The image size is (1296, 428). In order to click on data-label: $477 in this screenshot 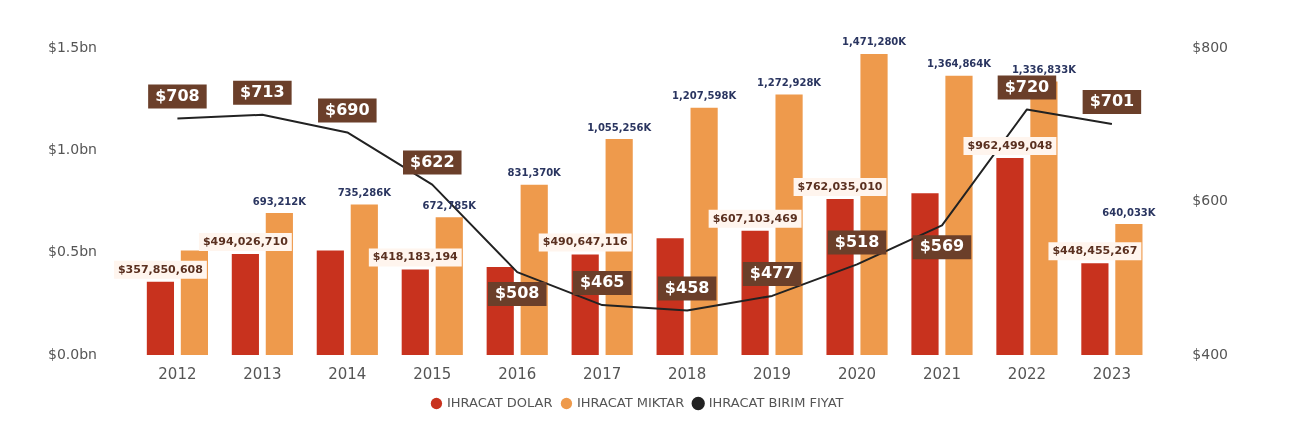, I will do `click(772, 273)`.